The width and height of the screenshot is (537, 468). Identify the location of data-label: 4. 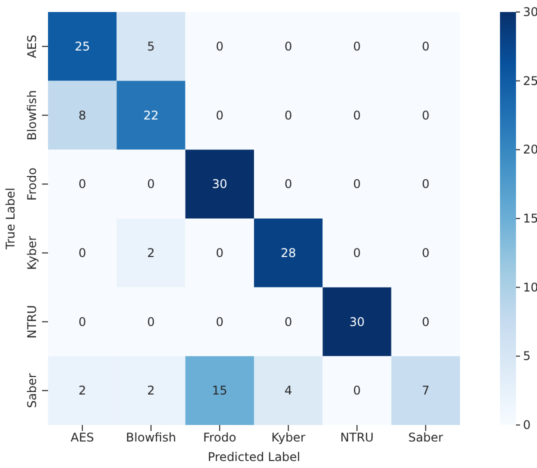
(288, 391).